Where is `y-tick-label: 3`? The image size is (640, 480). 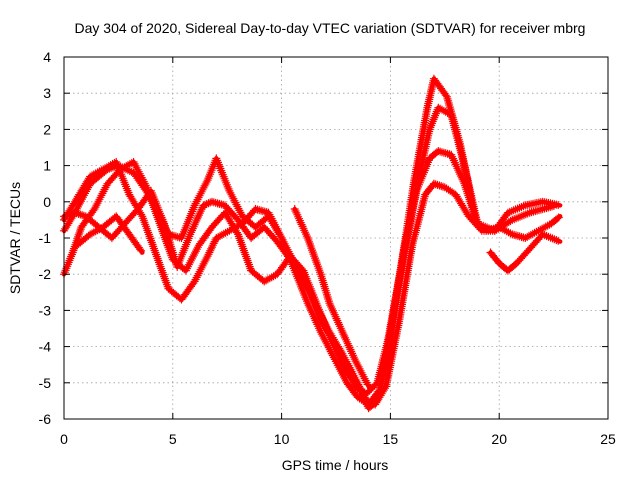
y-tick-label: 3 is located at coordinates (47, 93).